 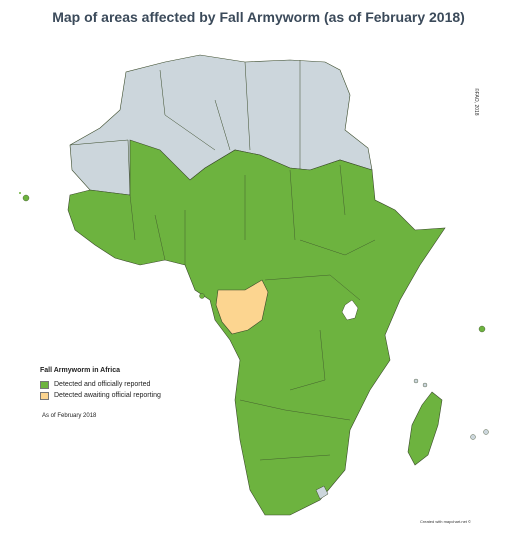 I want to click on legend-item-awaiting: Detected awaiting official reporting, so click(x=100, y=395).